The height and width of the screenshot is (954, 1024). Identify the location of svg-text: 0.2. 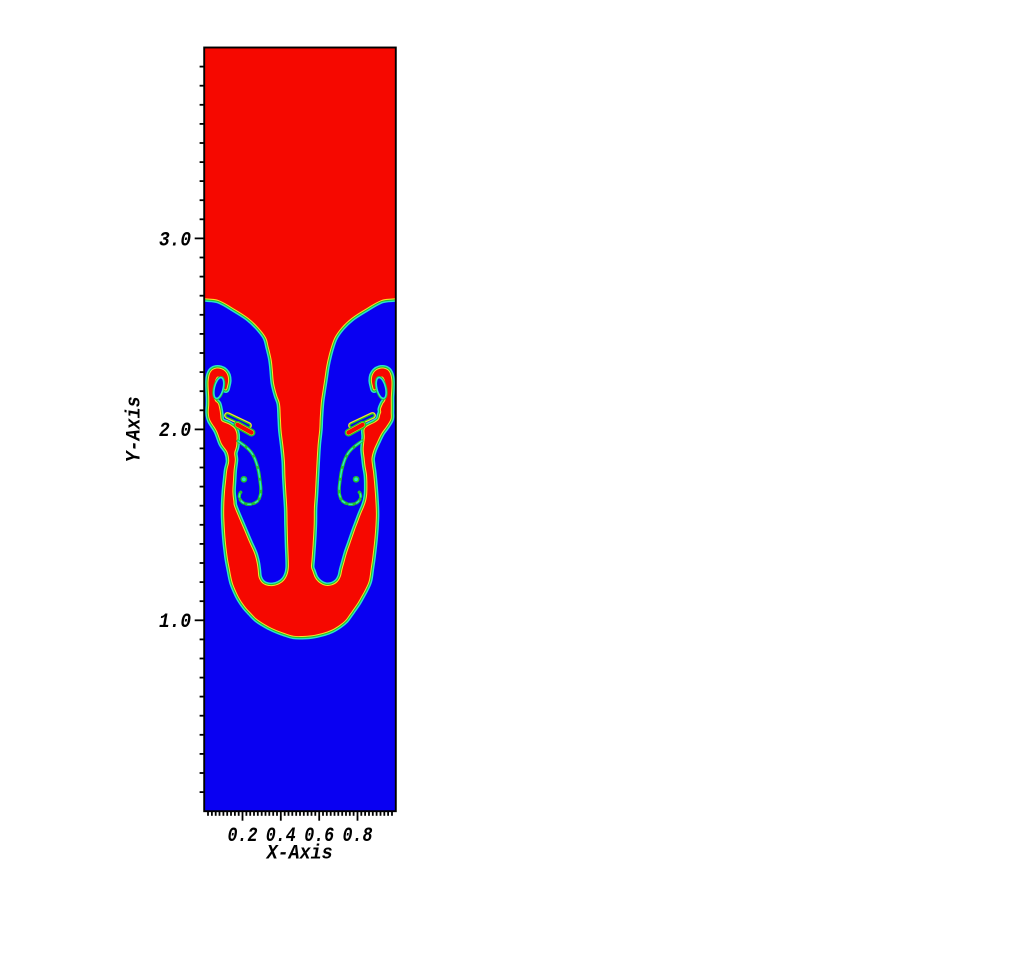
(243, 836).